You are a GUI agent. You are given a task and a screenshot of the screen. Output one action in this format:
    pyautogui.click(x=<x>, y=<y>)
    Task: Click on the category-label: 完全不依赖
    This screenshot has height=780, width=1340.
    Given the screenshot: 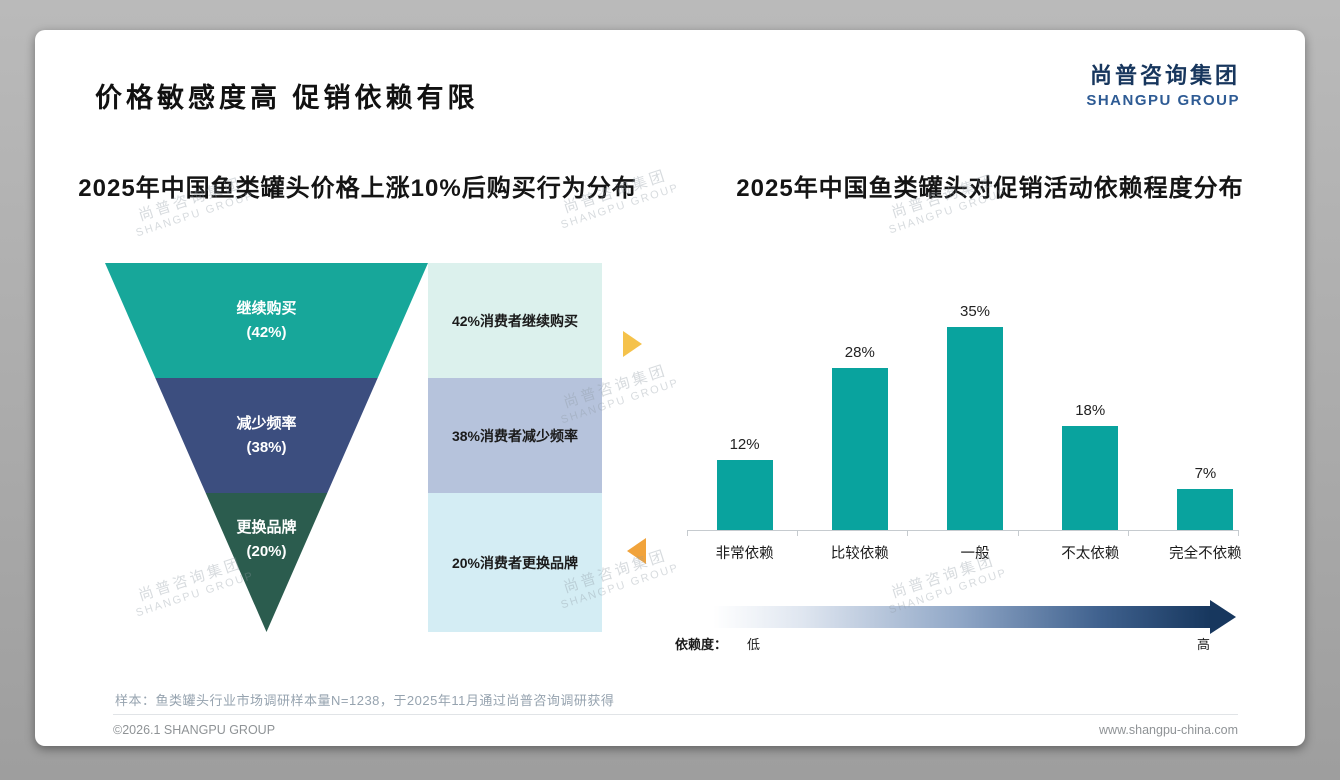 What is the action you would take?
    pyautogui.click(x=1205, y=554)
    